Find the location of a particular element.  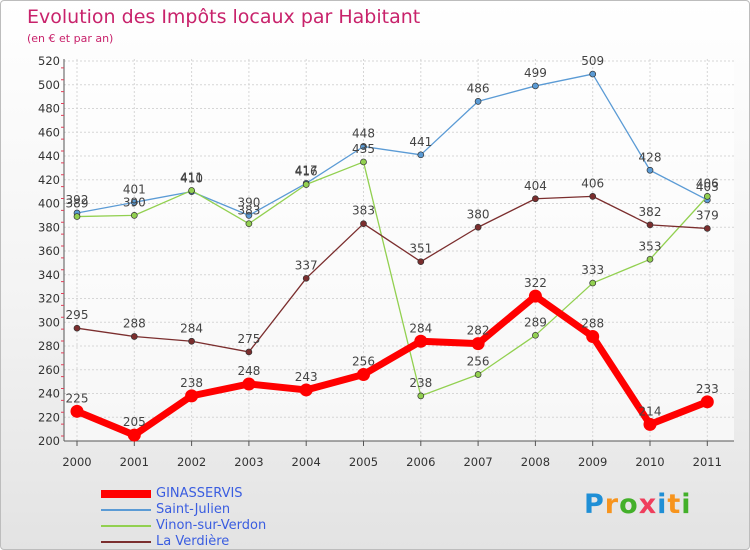

y-tick-label: 200 is located at coordinates (49, 441).